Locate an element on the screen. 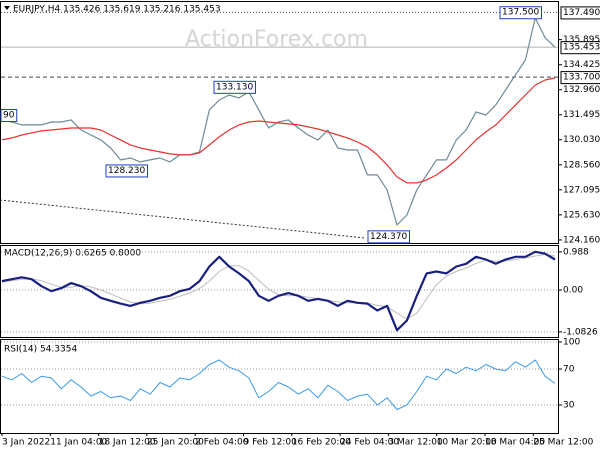  x-tick-label: 9 Feb 12:00 is located at coordinates (271, 443).